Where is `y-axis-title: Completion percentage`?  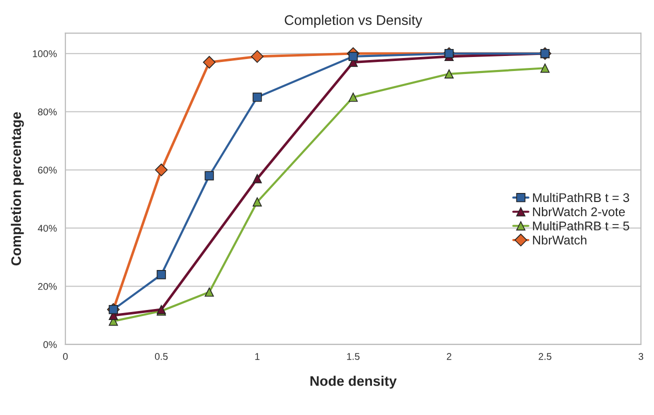
y-axis-title: Completion percentage is located at coordinates (17, 189).